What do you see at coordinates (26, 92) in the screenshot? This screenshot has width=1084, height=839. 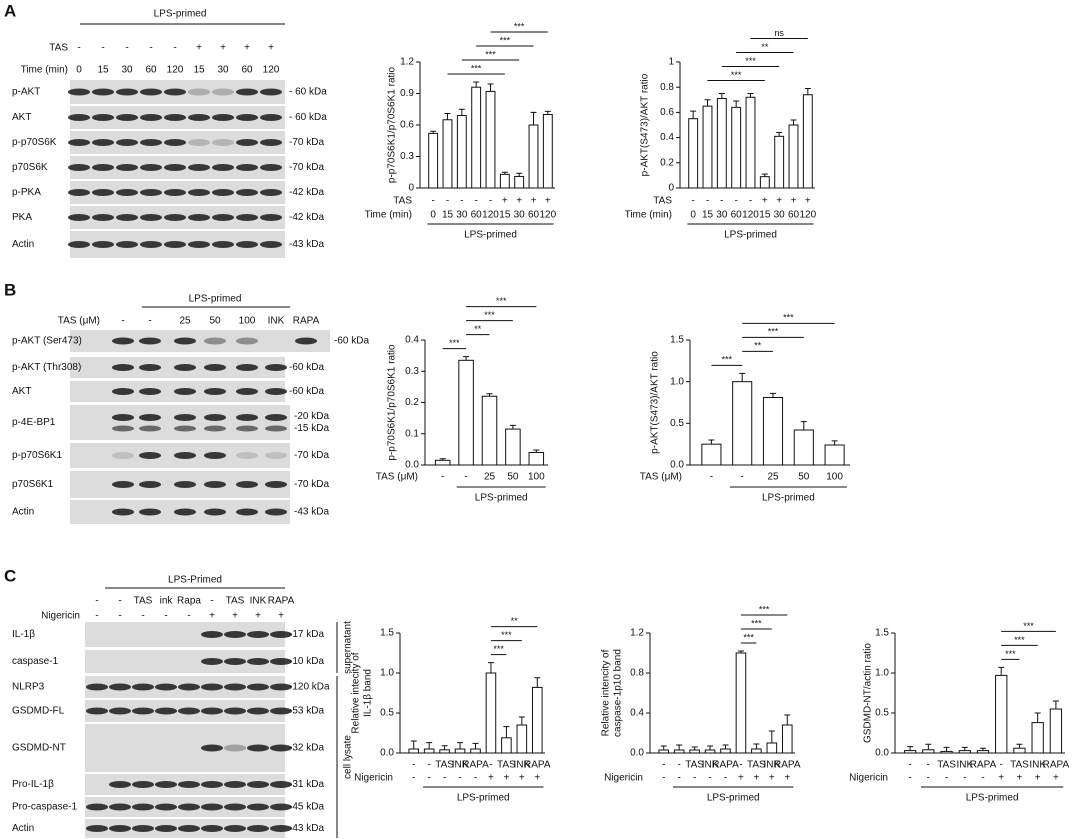 I see `band-label: p-AKT` at bounding box center [26, 92].